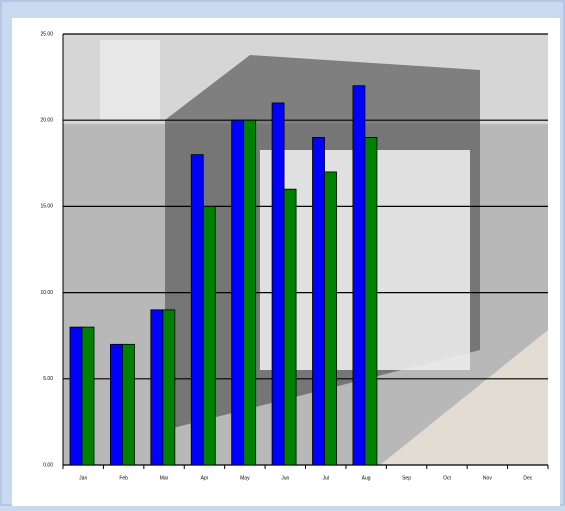 Image resolution: width=565 pixels, height=511 pixels. I want to click on x-tick-label: Nov, so click(487, 478).